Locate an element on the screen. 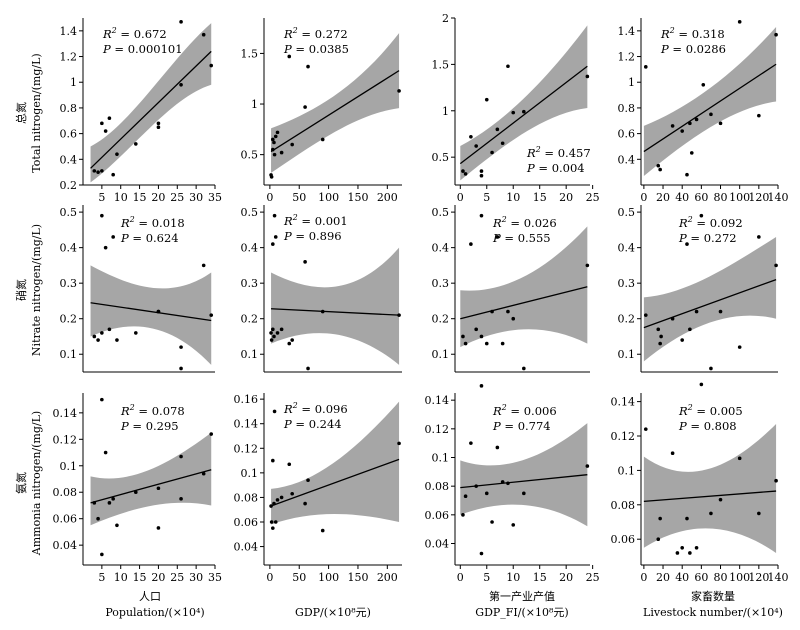 The image size is (800, 630). x-tick-label: 35 is located at coordinates (215, 197).